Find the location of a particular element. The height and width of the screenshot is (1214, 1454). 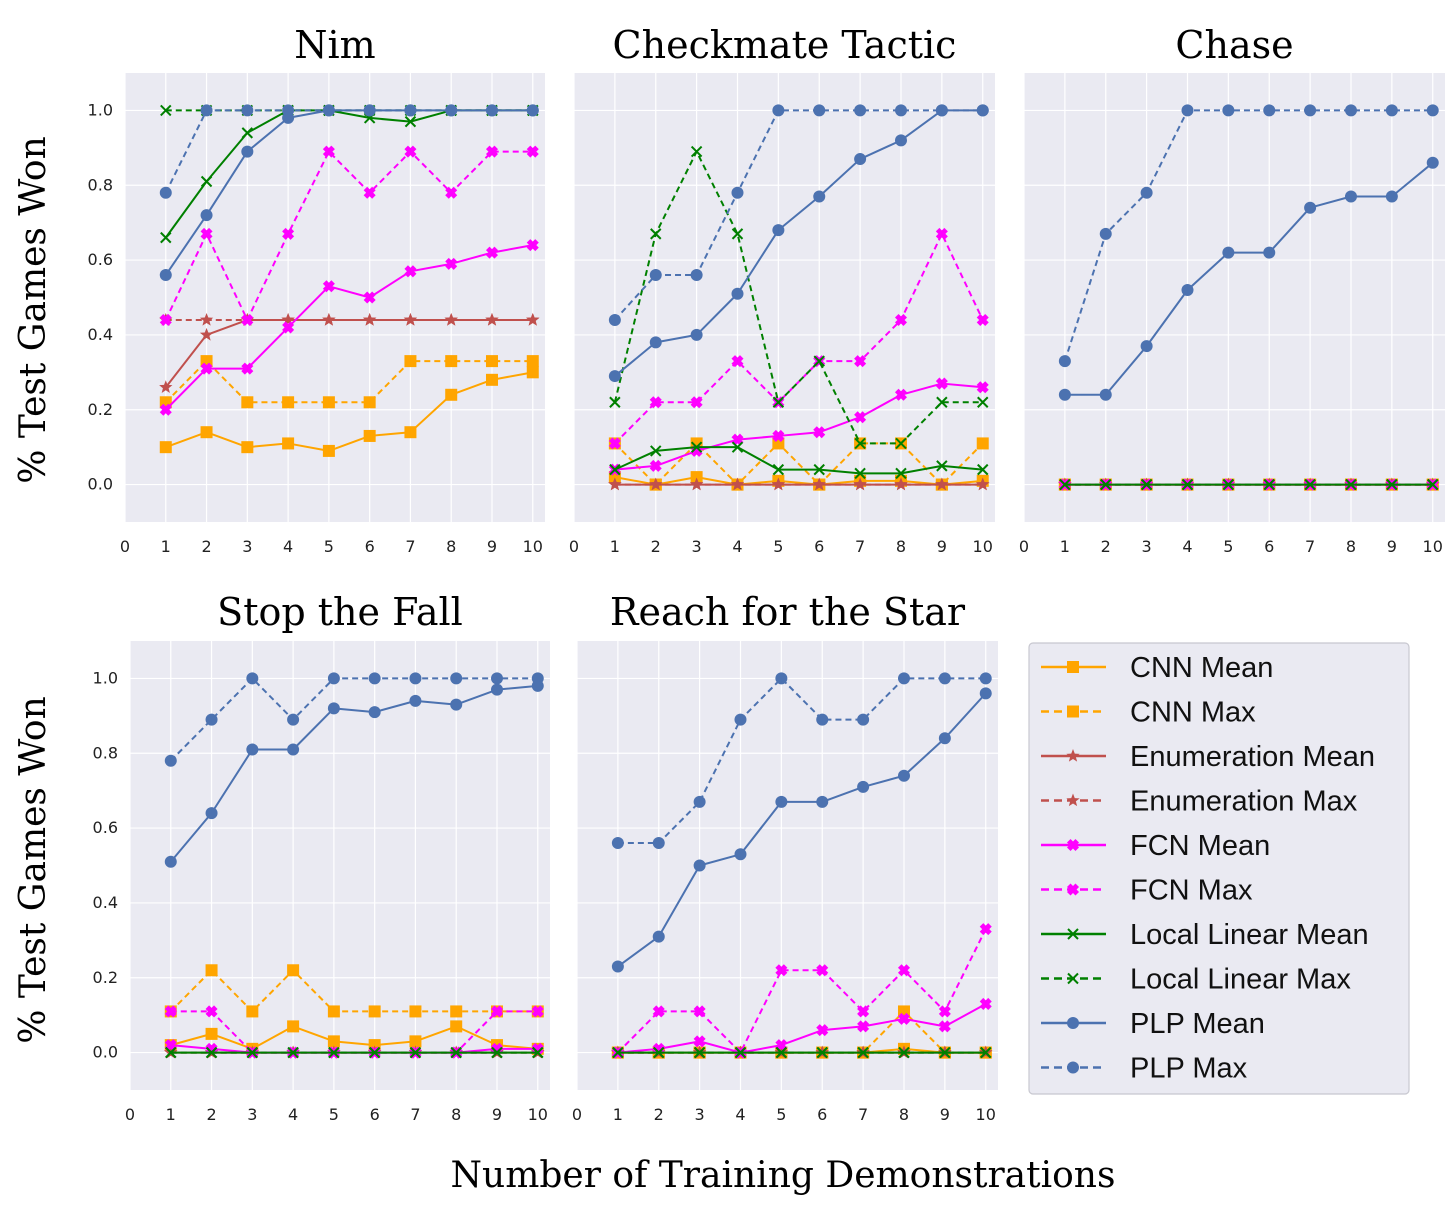

panel-title: Reach for the Star is located at coordinates (788, 612).